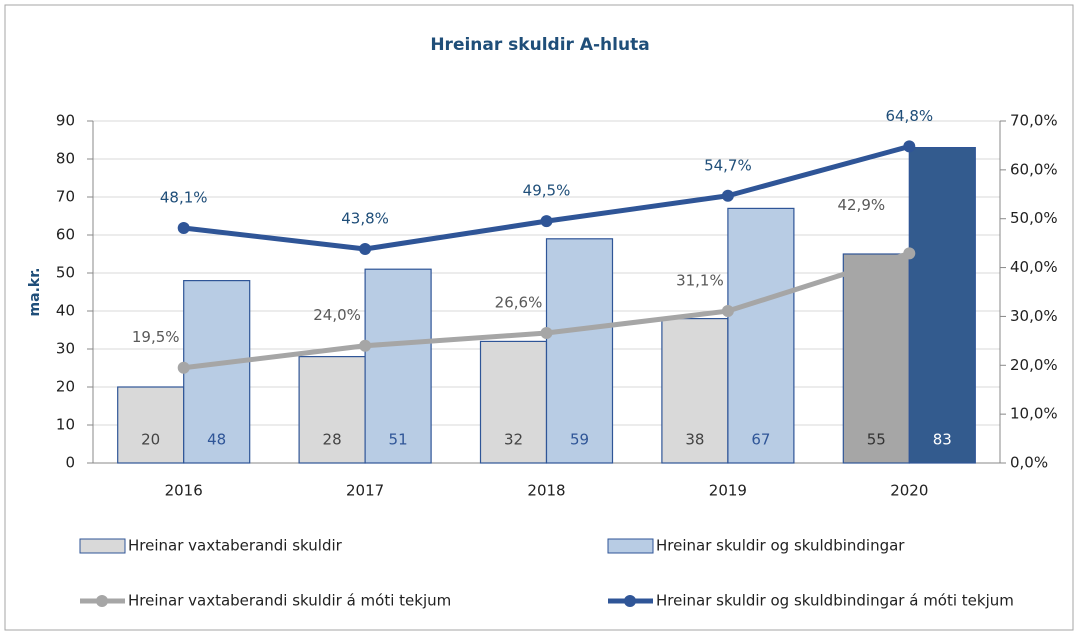  Describe the element at coordinates (65, 235) in the screenshot. I see `y-tick-label: 60` at that location.